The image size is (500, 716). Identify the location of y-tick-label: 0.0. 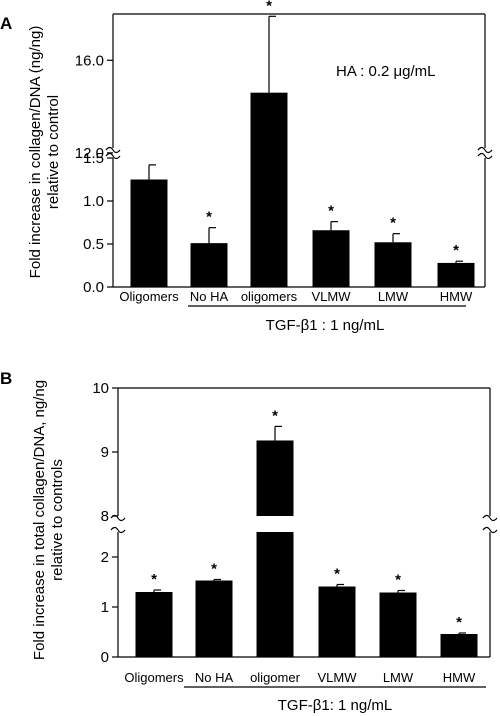
(93, 287).